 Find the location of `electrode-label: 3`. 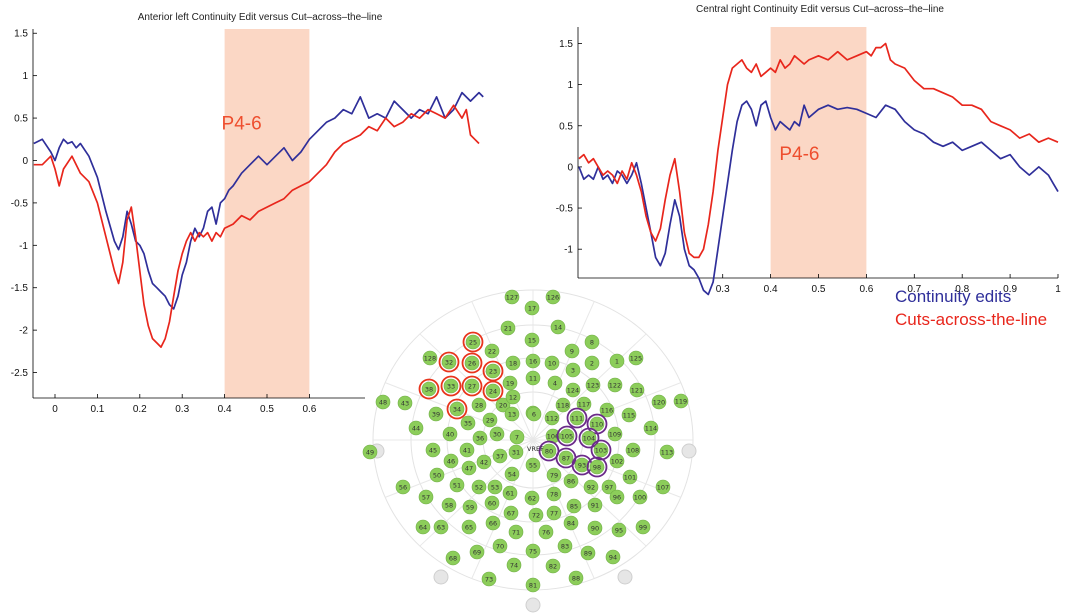

electrode-label: 3 is located at coordinates (573, 370).